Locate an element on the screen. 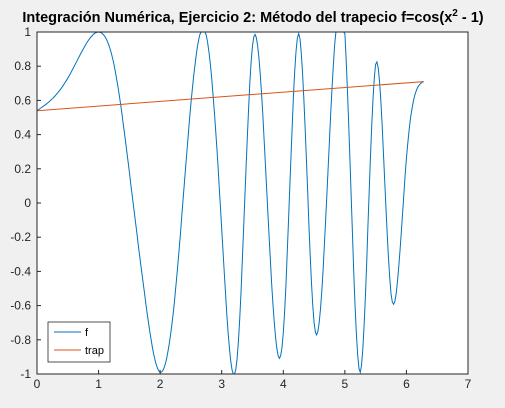 This screenshot has width=505, height=408. x-tick-label: 6 is located at coordinates (406, 384).